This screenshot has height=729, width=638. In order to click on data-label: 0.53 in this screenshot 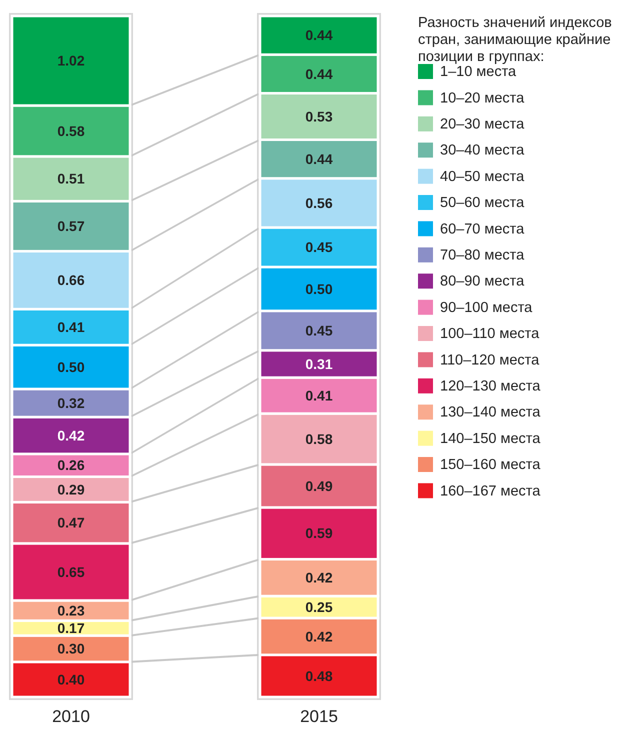, I will do `click(319, 116)`.